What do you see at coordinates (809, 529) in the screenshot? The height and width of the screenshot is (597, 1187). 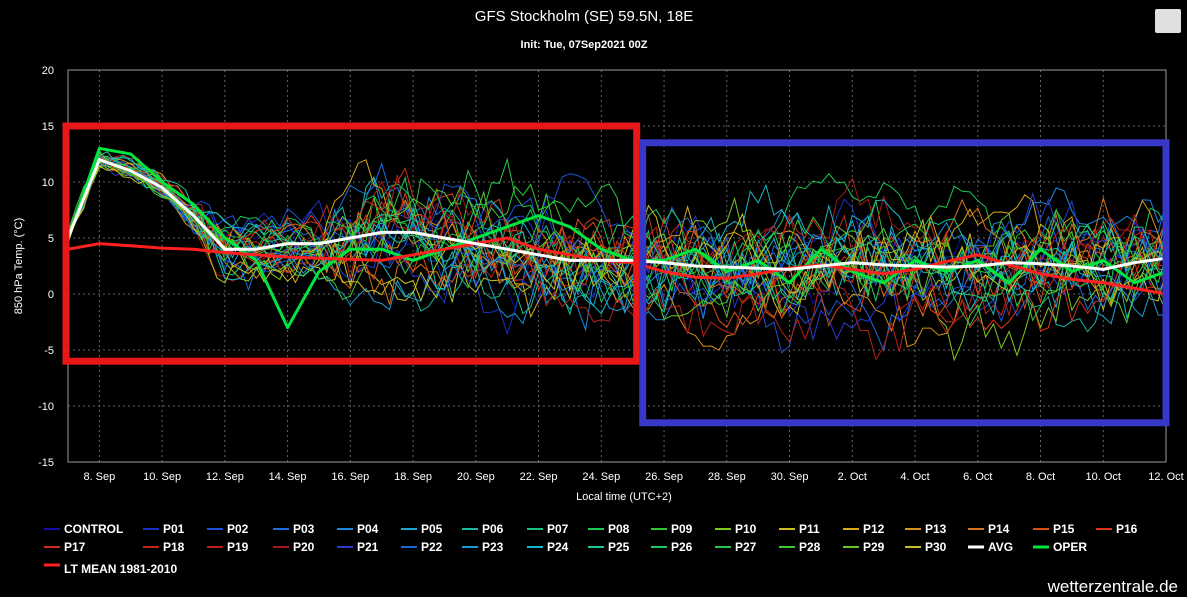 I see `legend-item-p11: P11` at bounding box center [809, 529].